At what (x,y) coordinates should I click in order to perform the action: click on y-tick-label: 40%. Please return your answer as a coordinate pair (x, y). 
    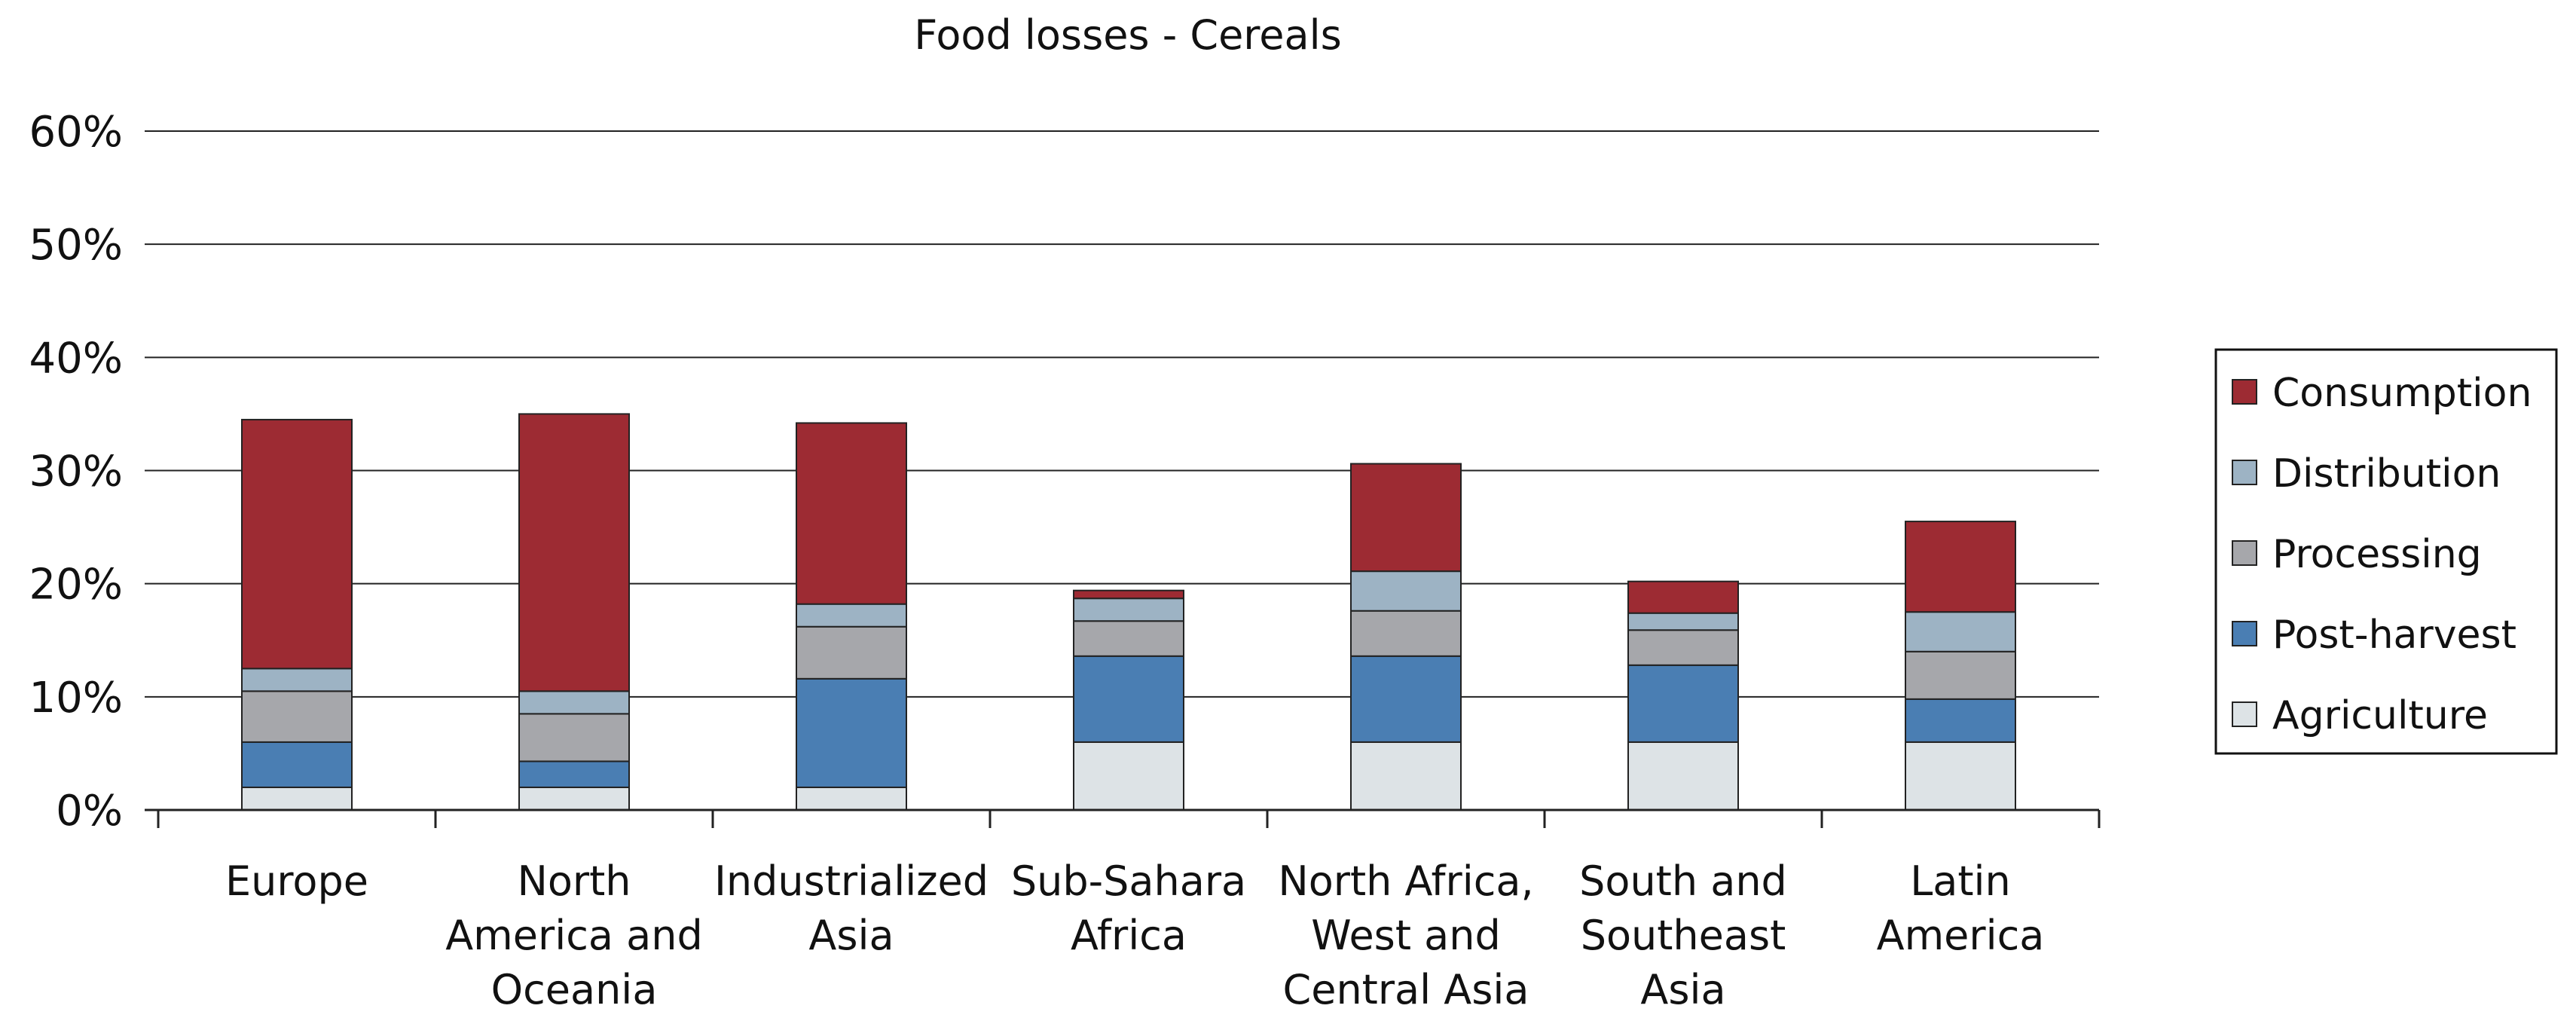
    Looking at the image, I should click on (76, 358).